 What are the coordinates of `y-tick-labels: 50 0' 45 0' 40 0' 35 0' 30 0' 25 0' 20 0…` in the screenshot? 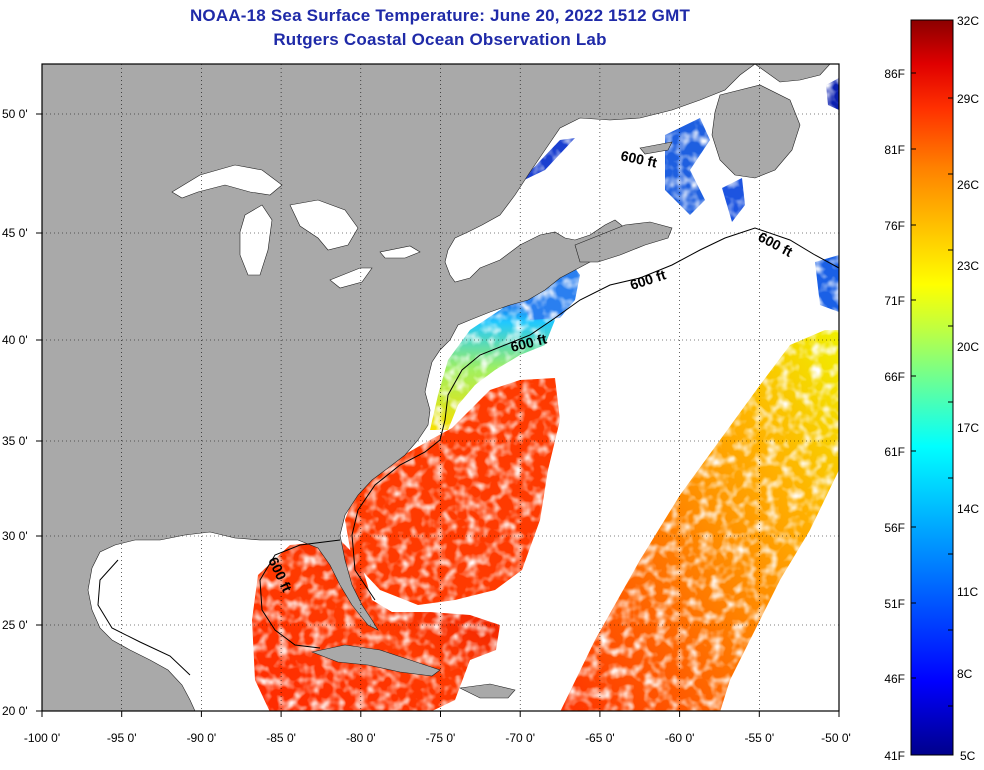 It's located at (15, 412).